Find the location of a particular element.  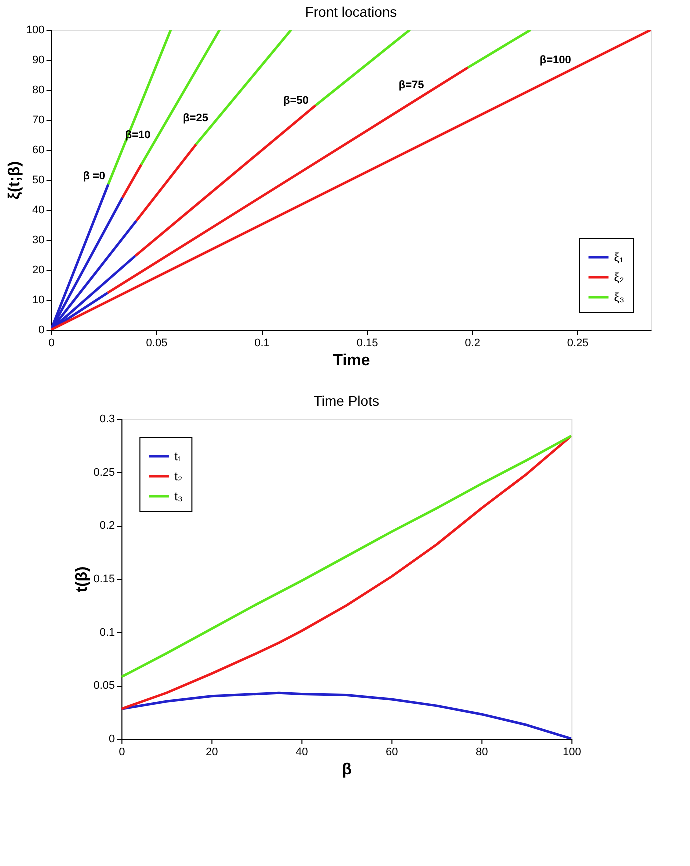

y-tick-label: 70 is located at coordinates (38, 120).